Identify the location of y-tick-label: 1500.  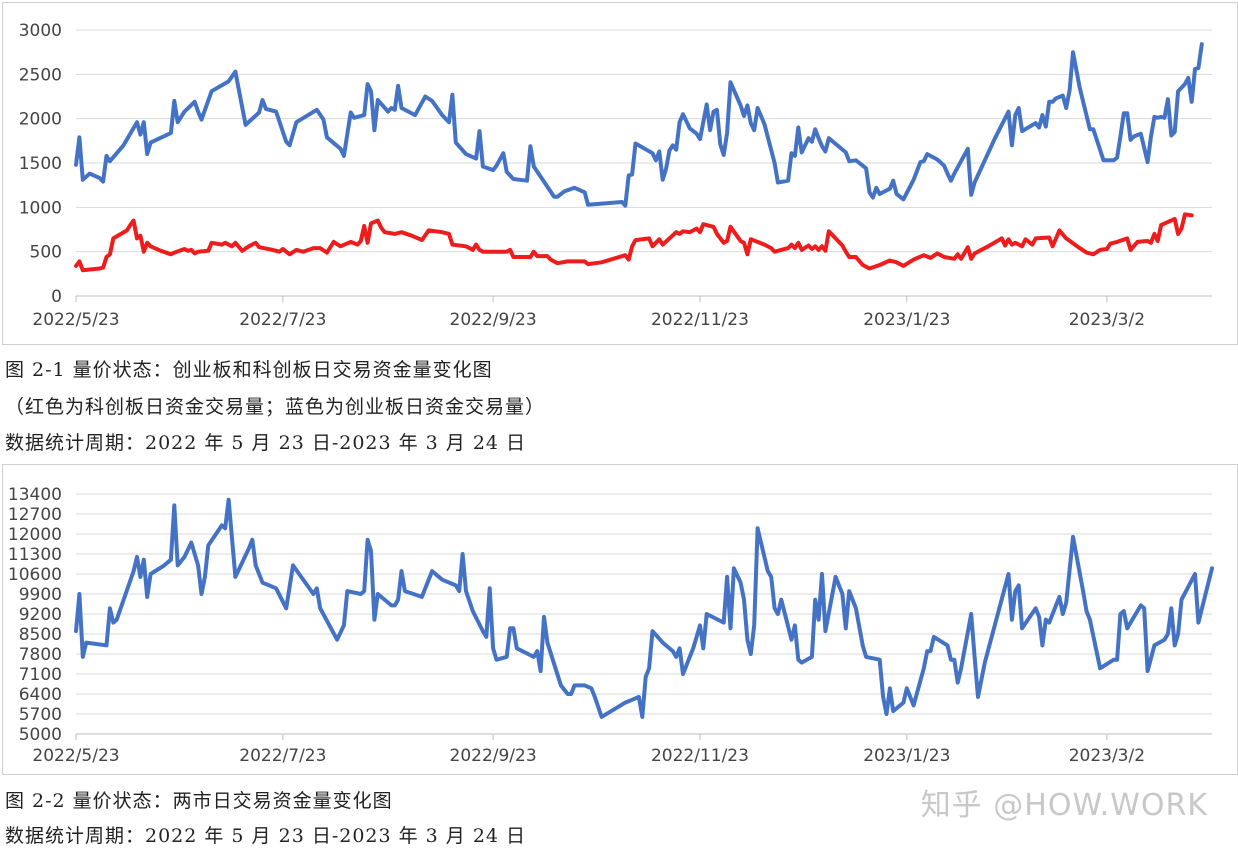
(40, 164).